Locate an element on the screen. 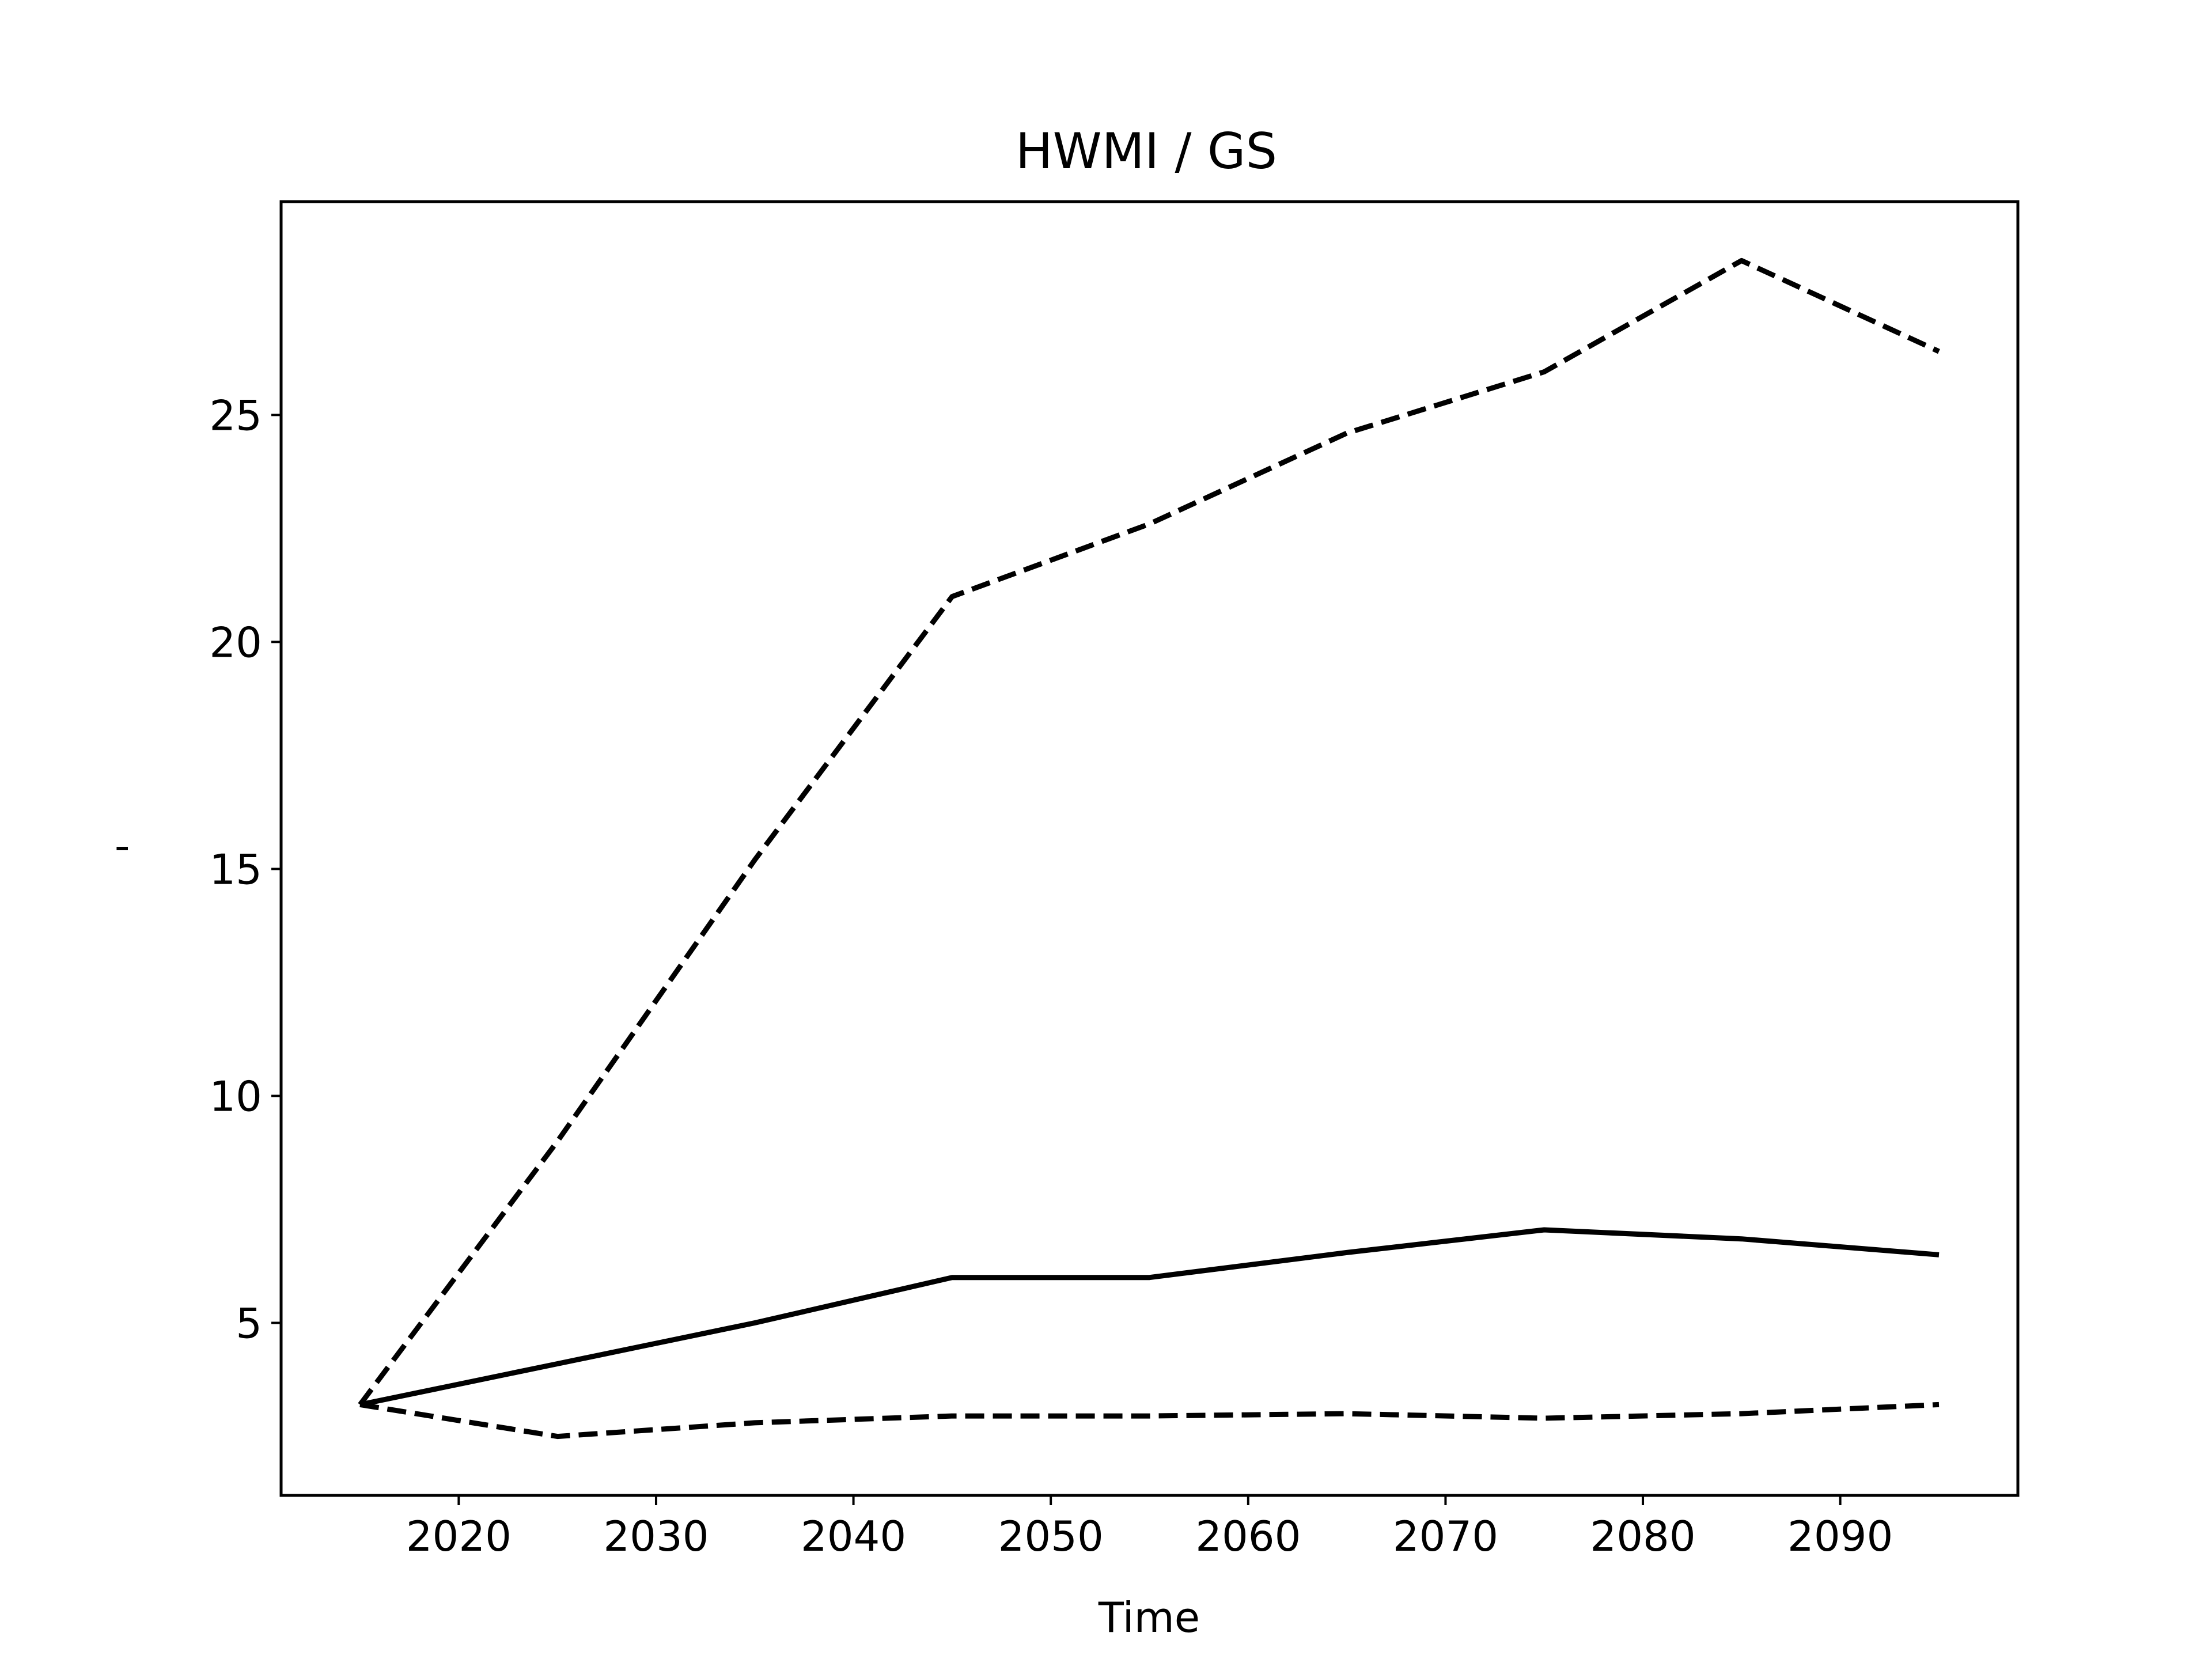 The height and width of the screenshot is (1659, 2212). x-tick-label: 2050 is located at coordinates (1051, 1536).